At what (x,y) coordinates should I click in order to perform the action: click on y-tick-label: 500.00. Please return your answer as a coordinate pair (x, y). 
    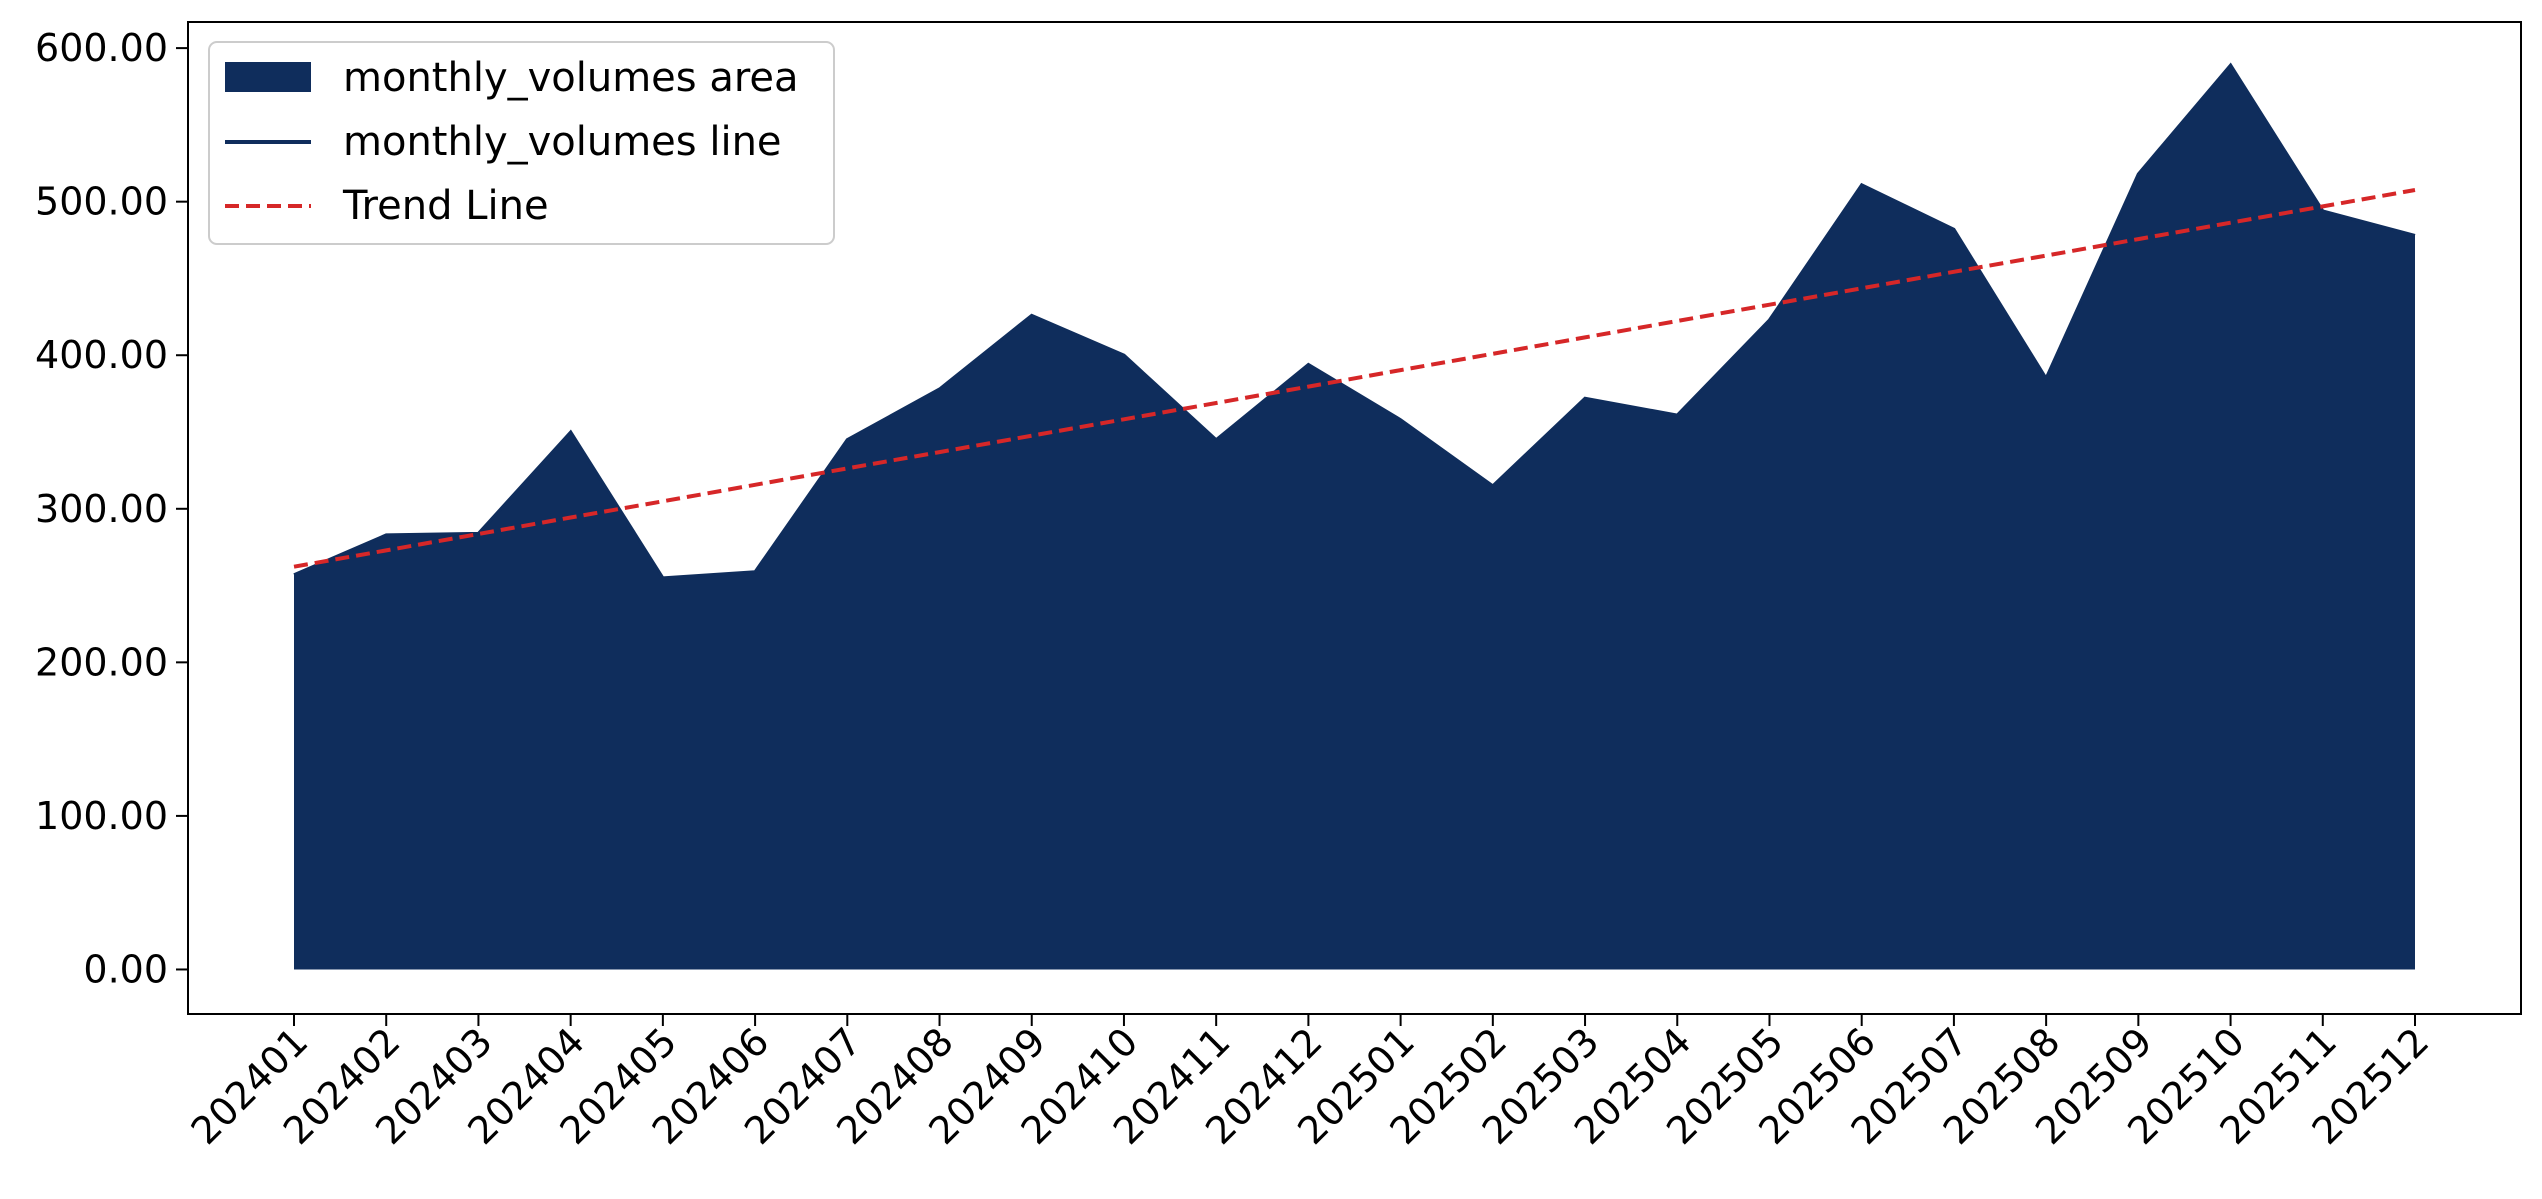
    Looking at the image, I should click on (101, 202).